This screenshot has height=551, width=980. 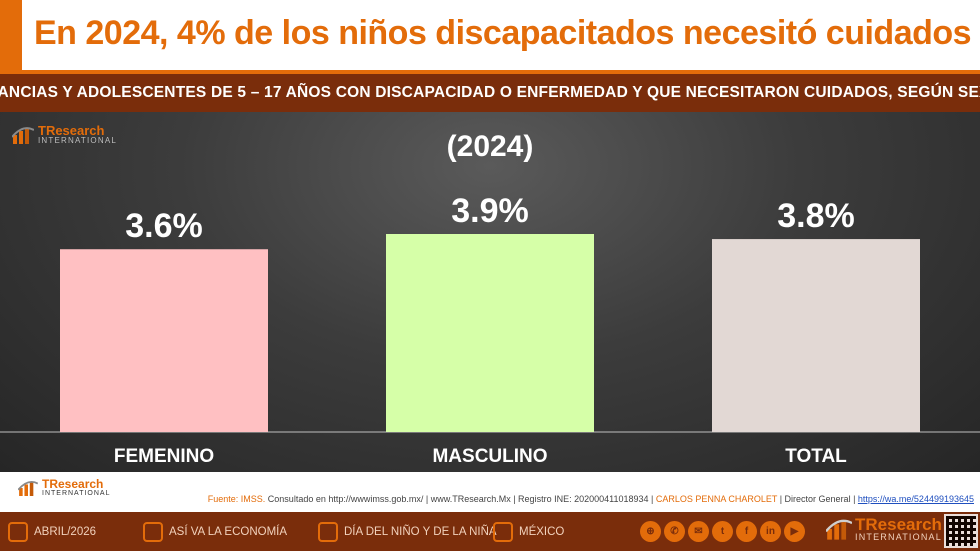 What do you see at coordinates (698, 531) in the screenshot?
I see `mail-icon: ✉` at bounding box center [698, 531].